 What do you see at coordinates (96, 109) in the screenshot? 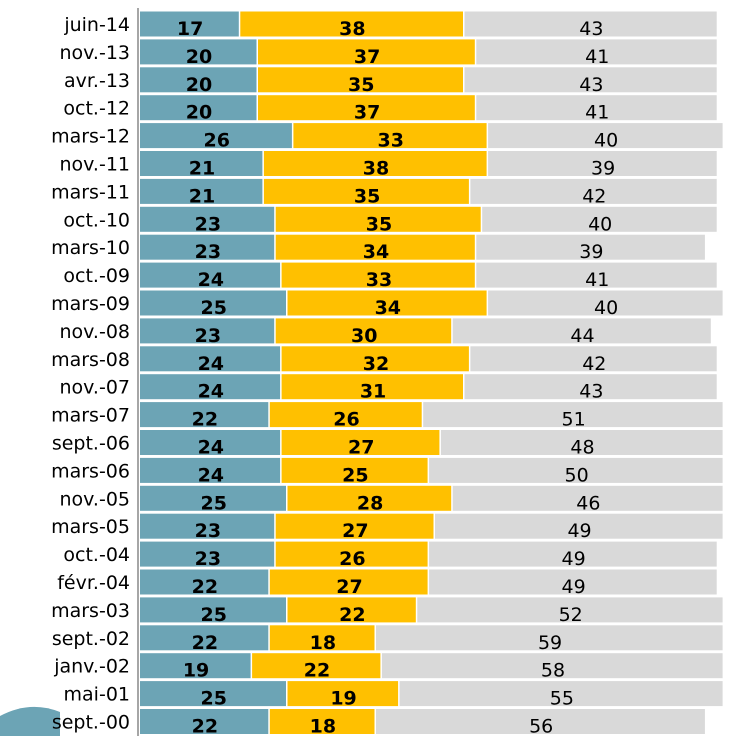
I see `y-tick-label: oct.-12` at bounding box center [96, 109].